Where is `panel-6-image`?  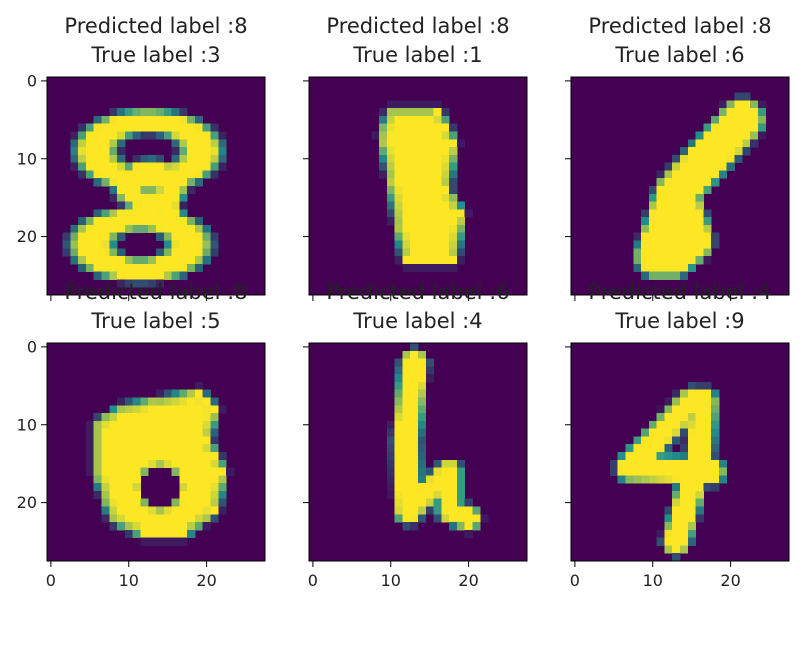
panel-6-image is located at coordinates (680, 452).